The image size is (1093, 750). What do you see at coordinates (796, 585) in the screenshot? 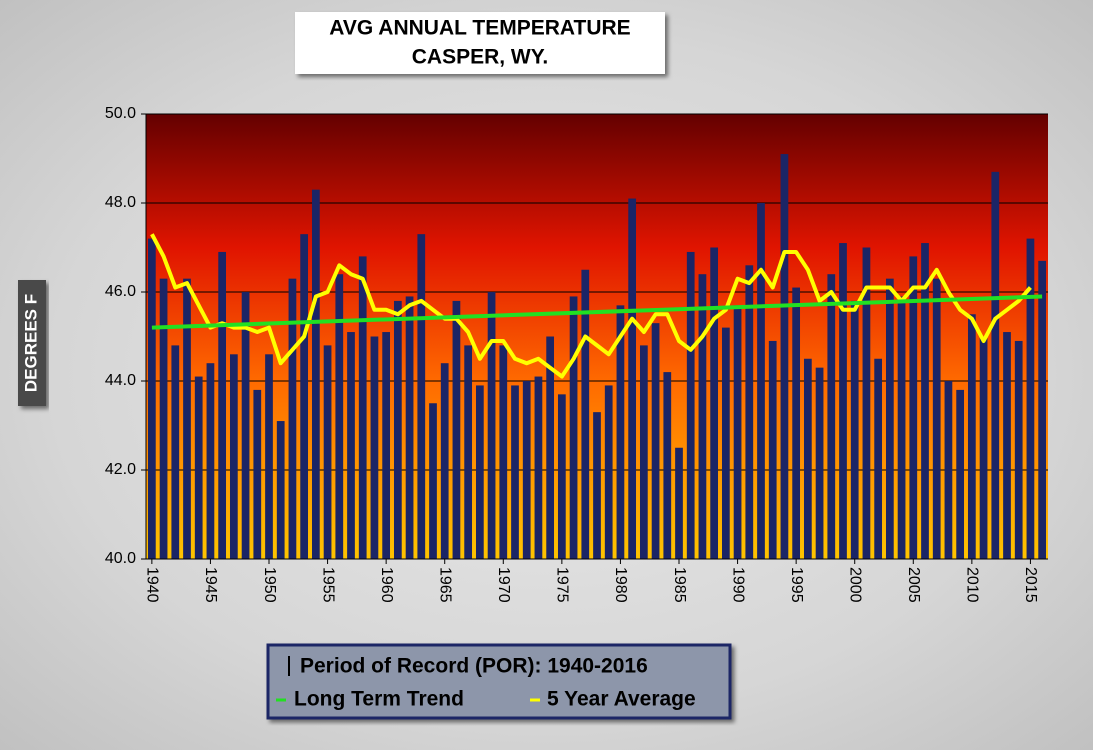
I see `x-tick-label: 1995` at bounding box center [796, 585].